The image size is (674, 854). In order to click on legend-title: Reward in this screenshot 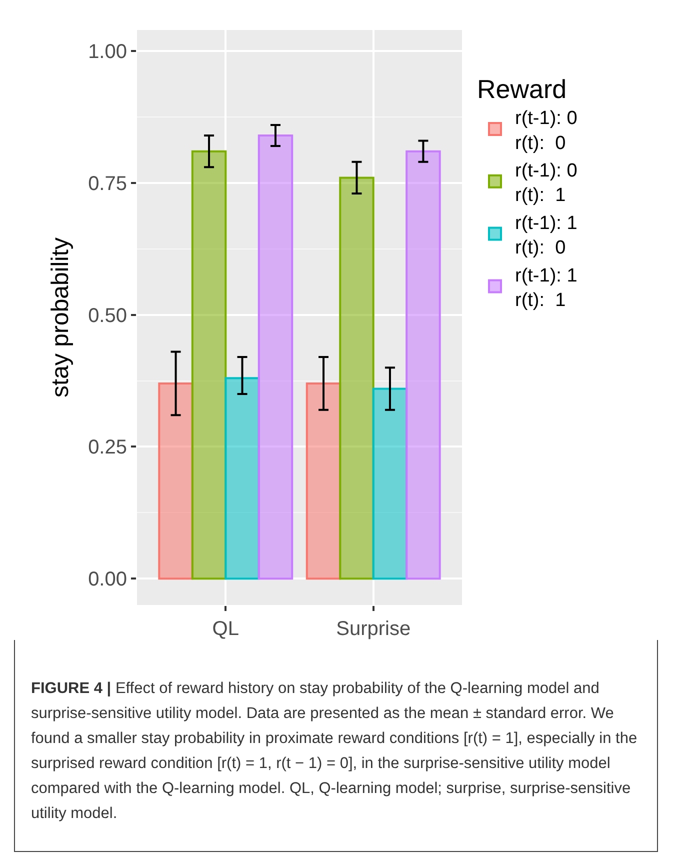, I will do `click(522, 89)`.